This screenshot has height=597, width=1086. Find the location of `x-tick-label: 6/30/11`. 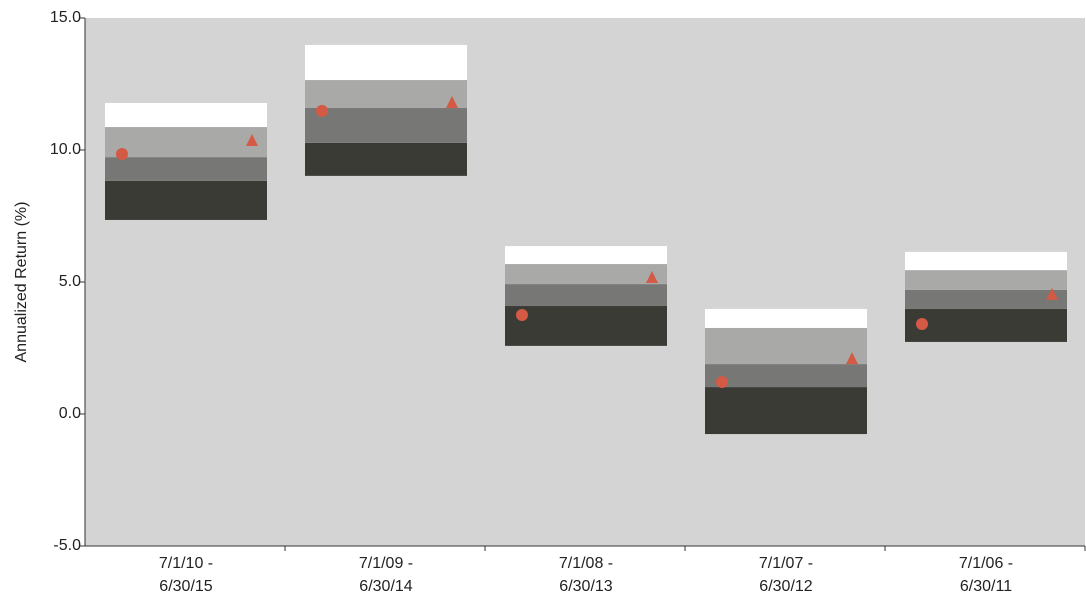

x-tick-label: 6/30/11 is located at coordinates (986, 586).